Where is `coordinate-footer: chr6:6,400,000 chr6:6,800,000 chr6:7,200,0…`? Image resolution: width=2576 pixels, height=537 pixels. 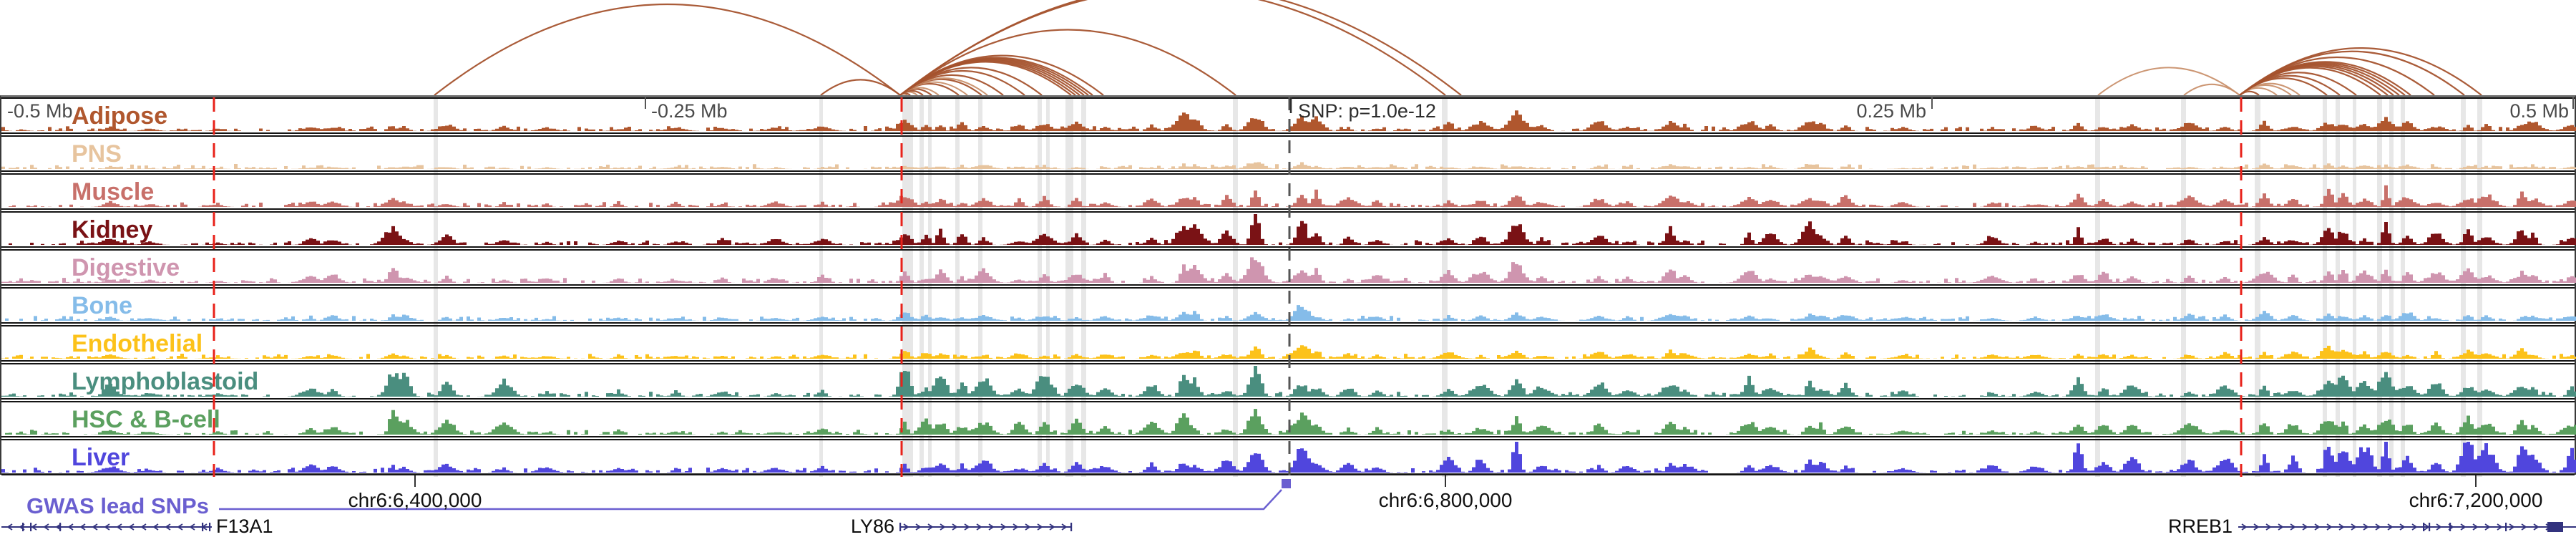
coordinate-footer: chr6:6,400,000 chr6:6,800,000 chr6:7,200,0… is located at coordinates (1288, 506).